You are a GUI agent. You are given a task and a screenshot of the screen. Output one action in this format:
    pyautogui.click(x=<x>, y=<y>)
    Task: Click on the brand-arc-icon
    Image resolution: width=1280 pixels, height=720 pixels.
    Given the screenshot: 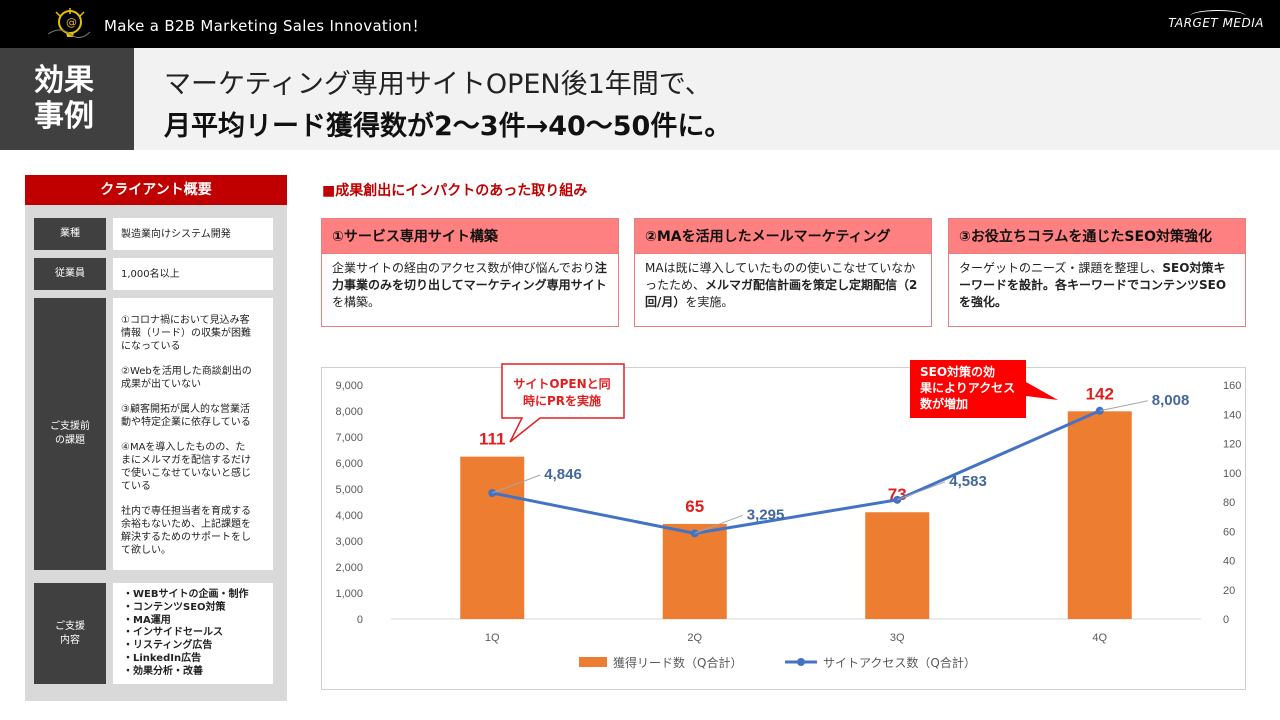 What is the action you would take?
    pyautogui.click(x=1218, y=16)
    